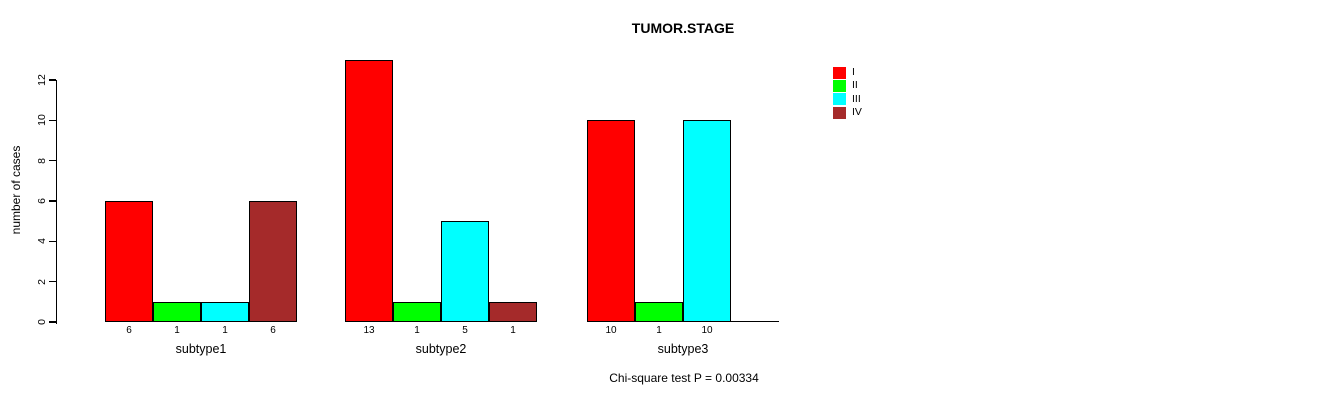  Describe the element at coordinates (42, 120) in the screenshot. I see `y-tick-label: 10` at that location.